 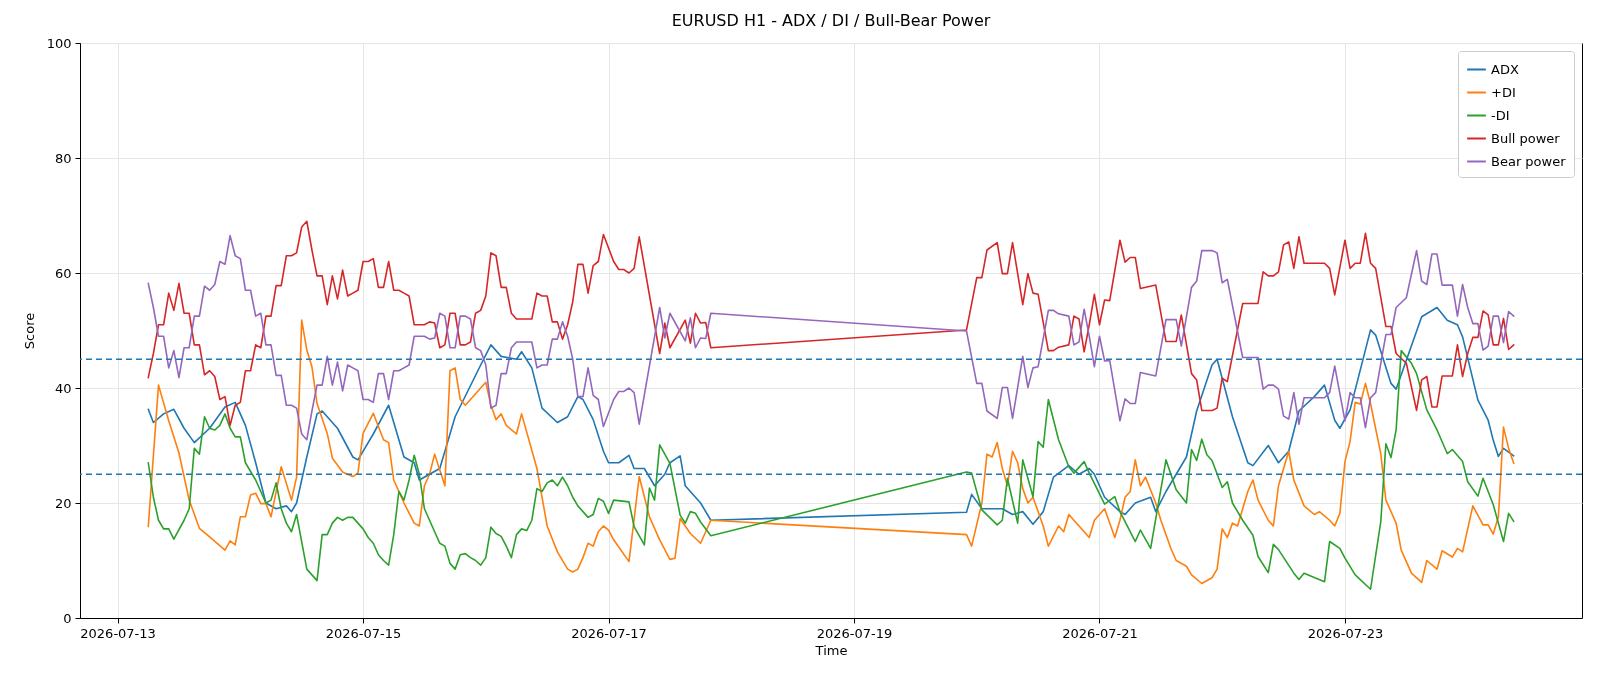 What do you see at coordinates (1529, 161) in the screenshot?
I see `legend-label: Bear power` at bounding box center [1529, 161].